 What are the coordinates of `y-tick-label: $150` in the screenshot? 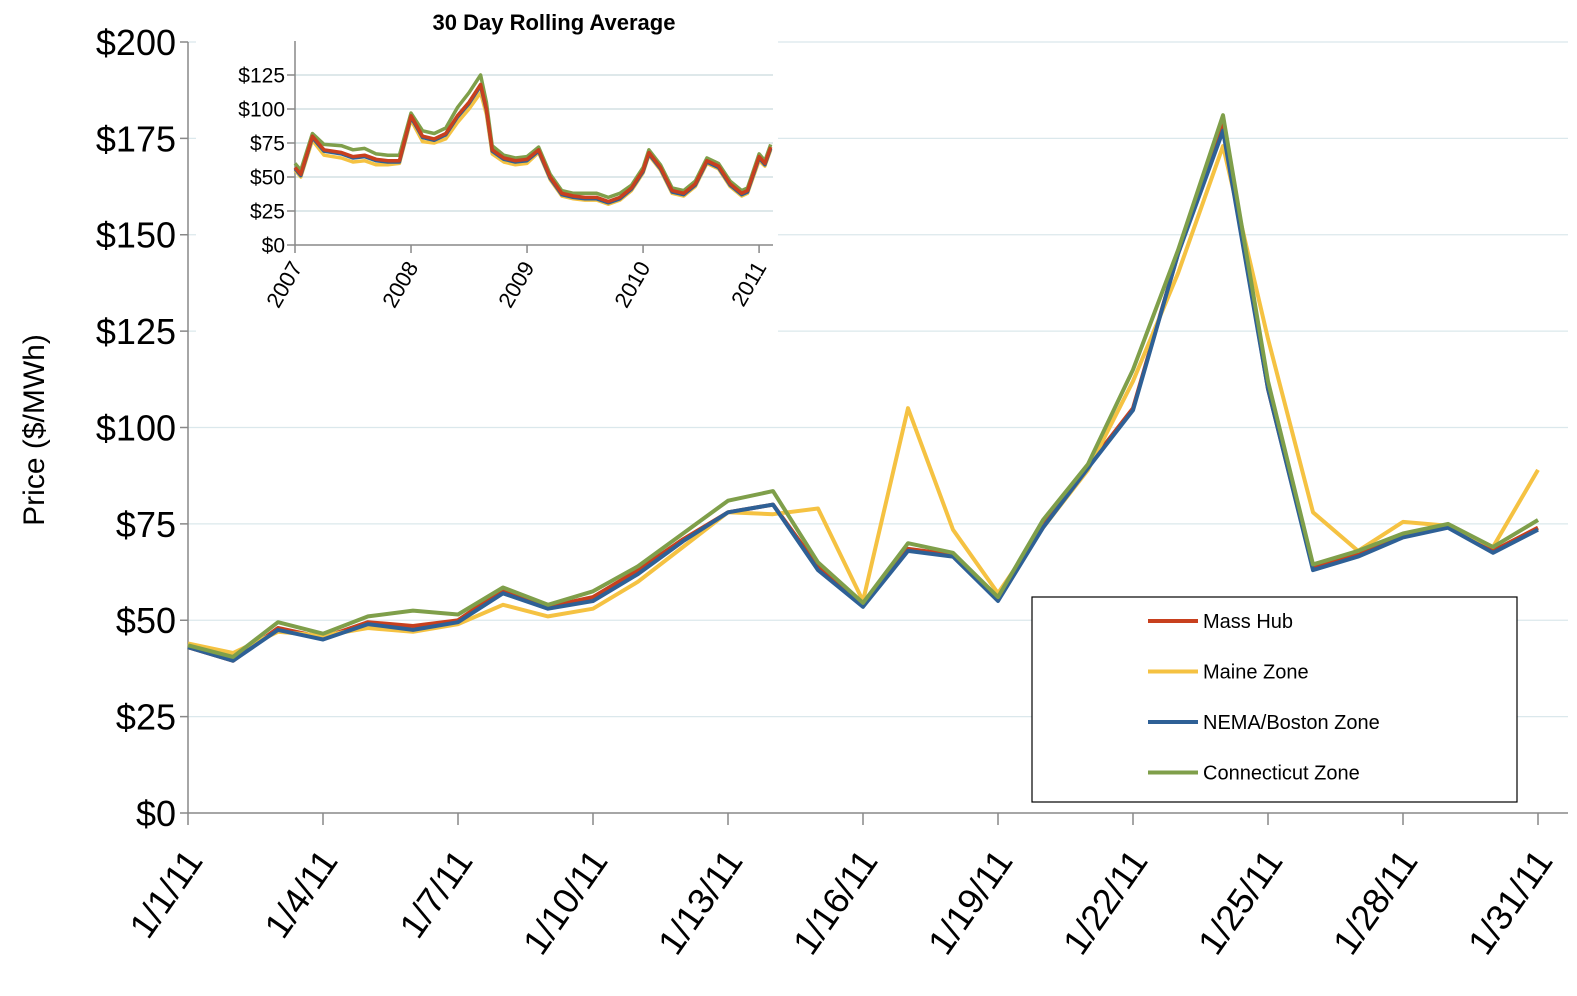 It's located at (136, 235).